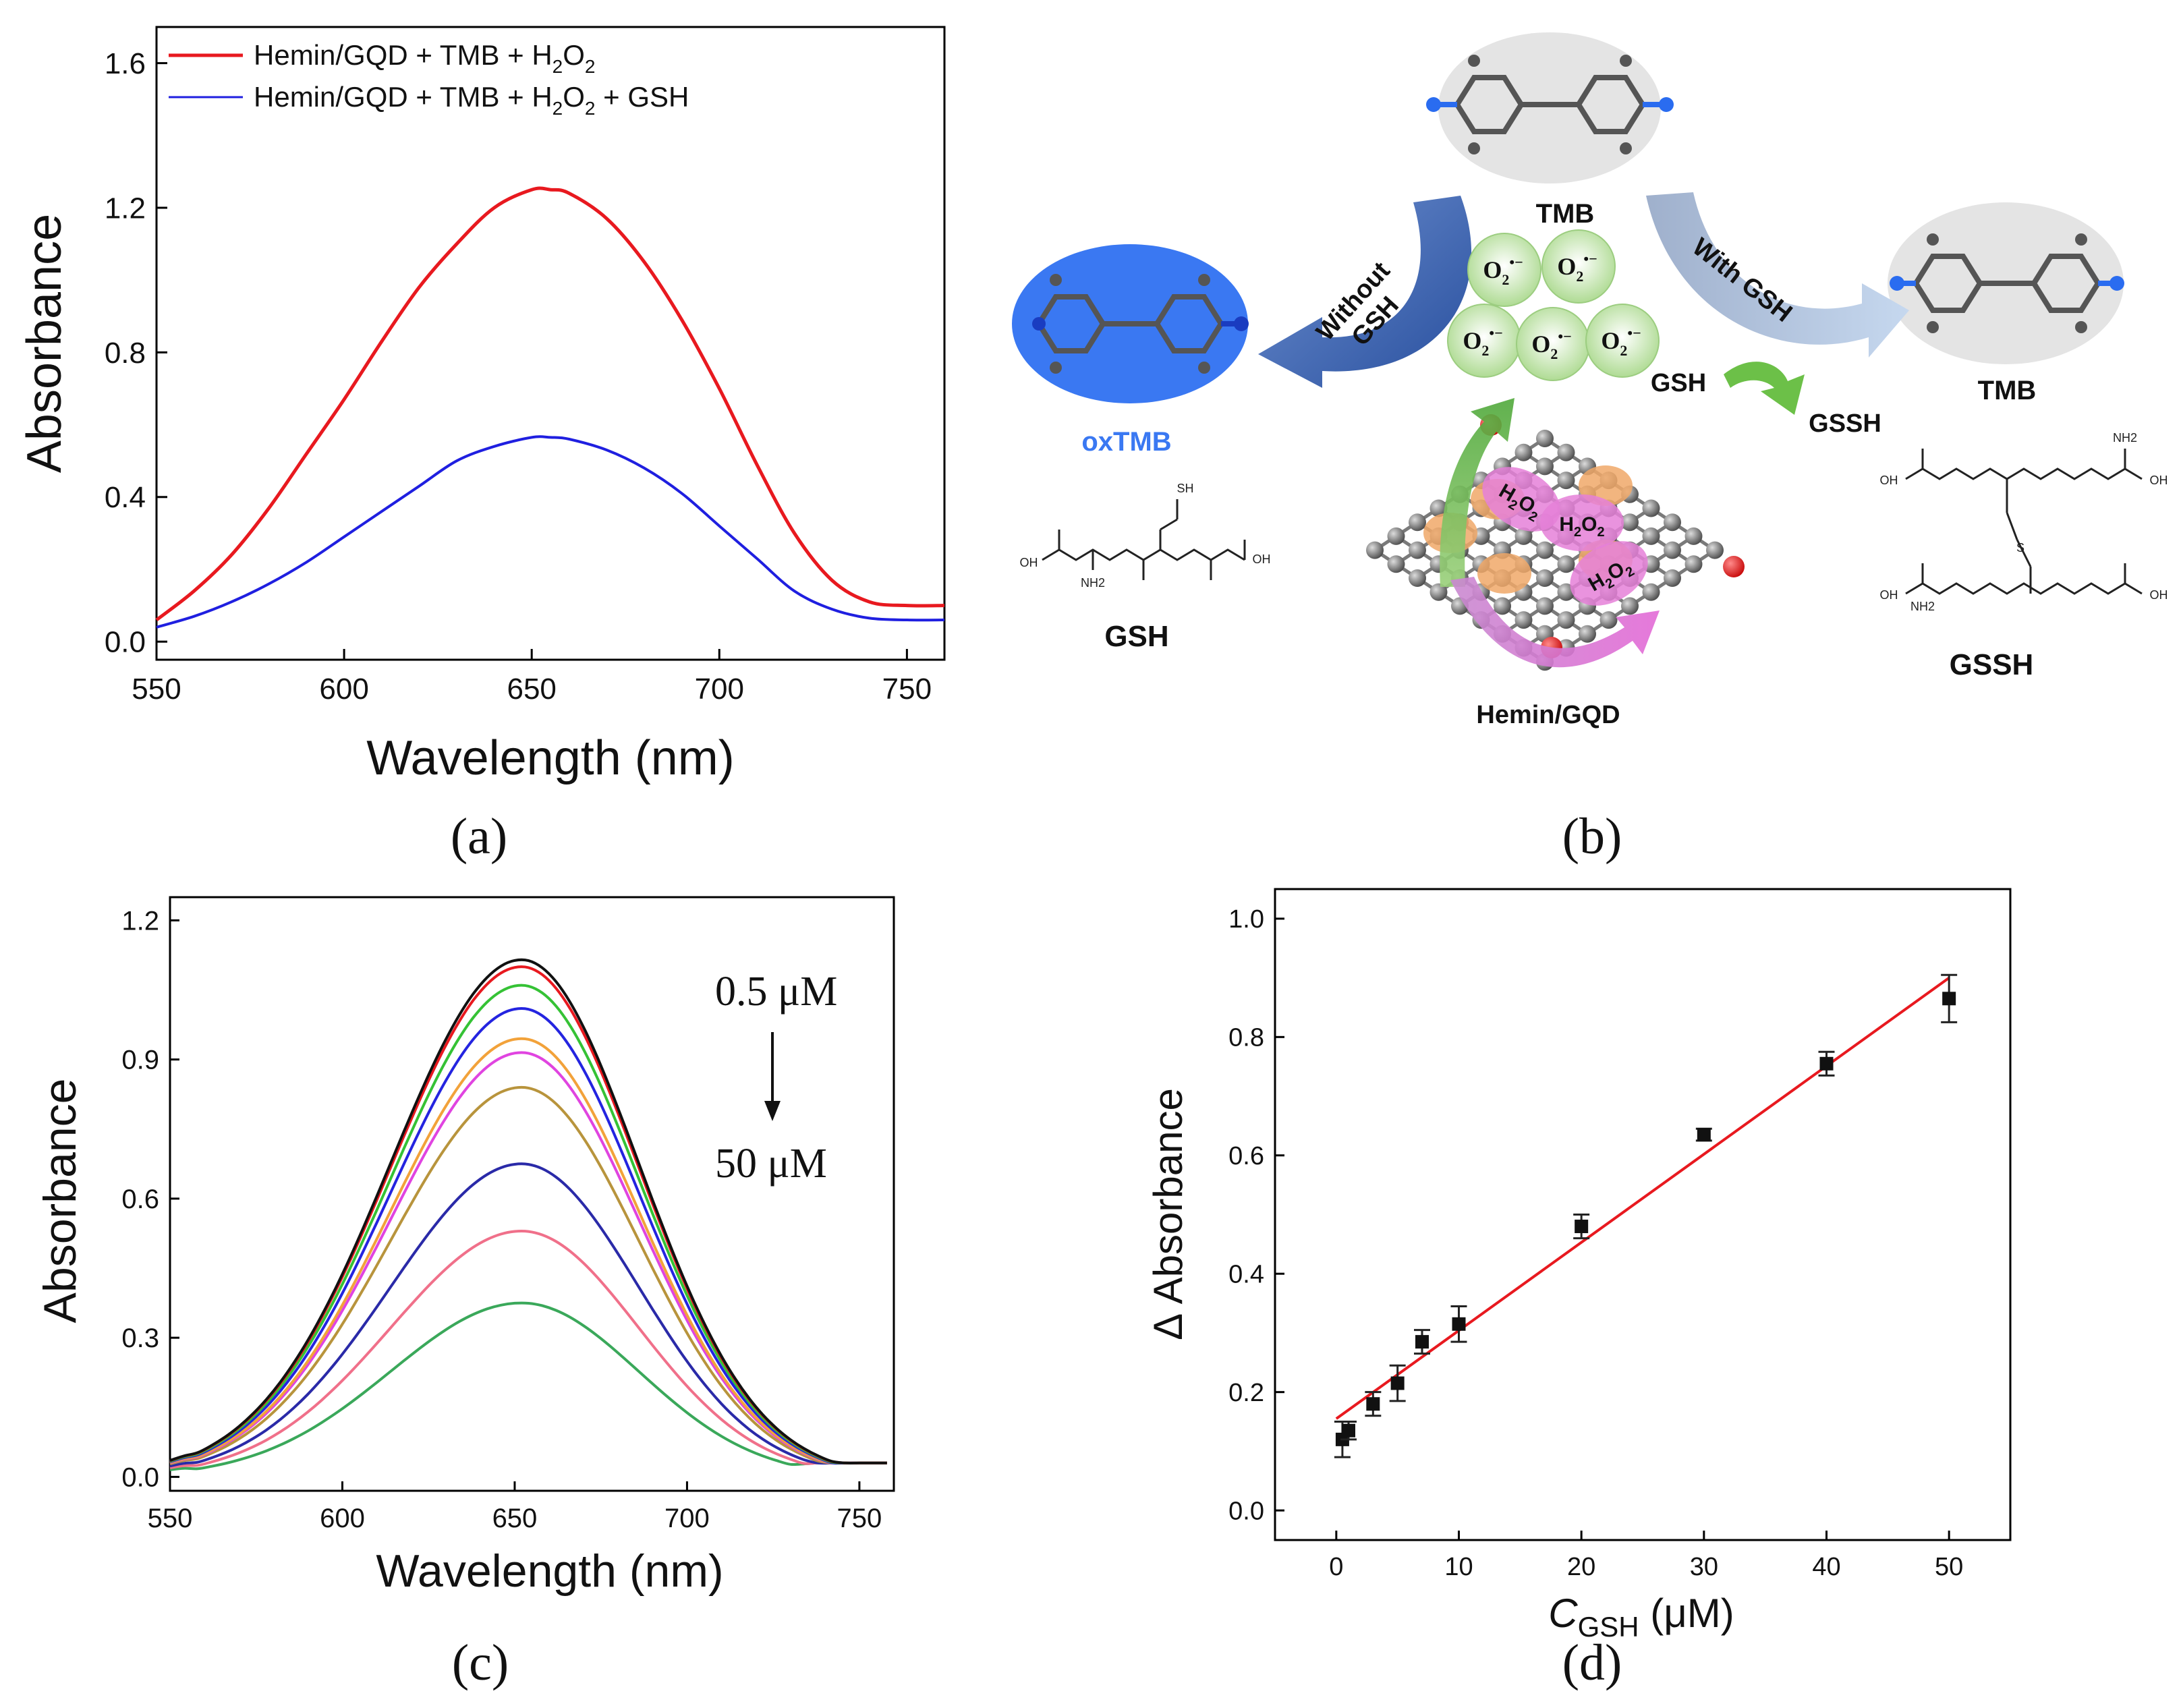 The width and height of the screenshot is (2181, 1708). I want to click on panel-c-xlabel: Wavelength (nm), so click(549, 1571).